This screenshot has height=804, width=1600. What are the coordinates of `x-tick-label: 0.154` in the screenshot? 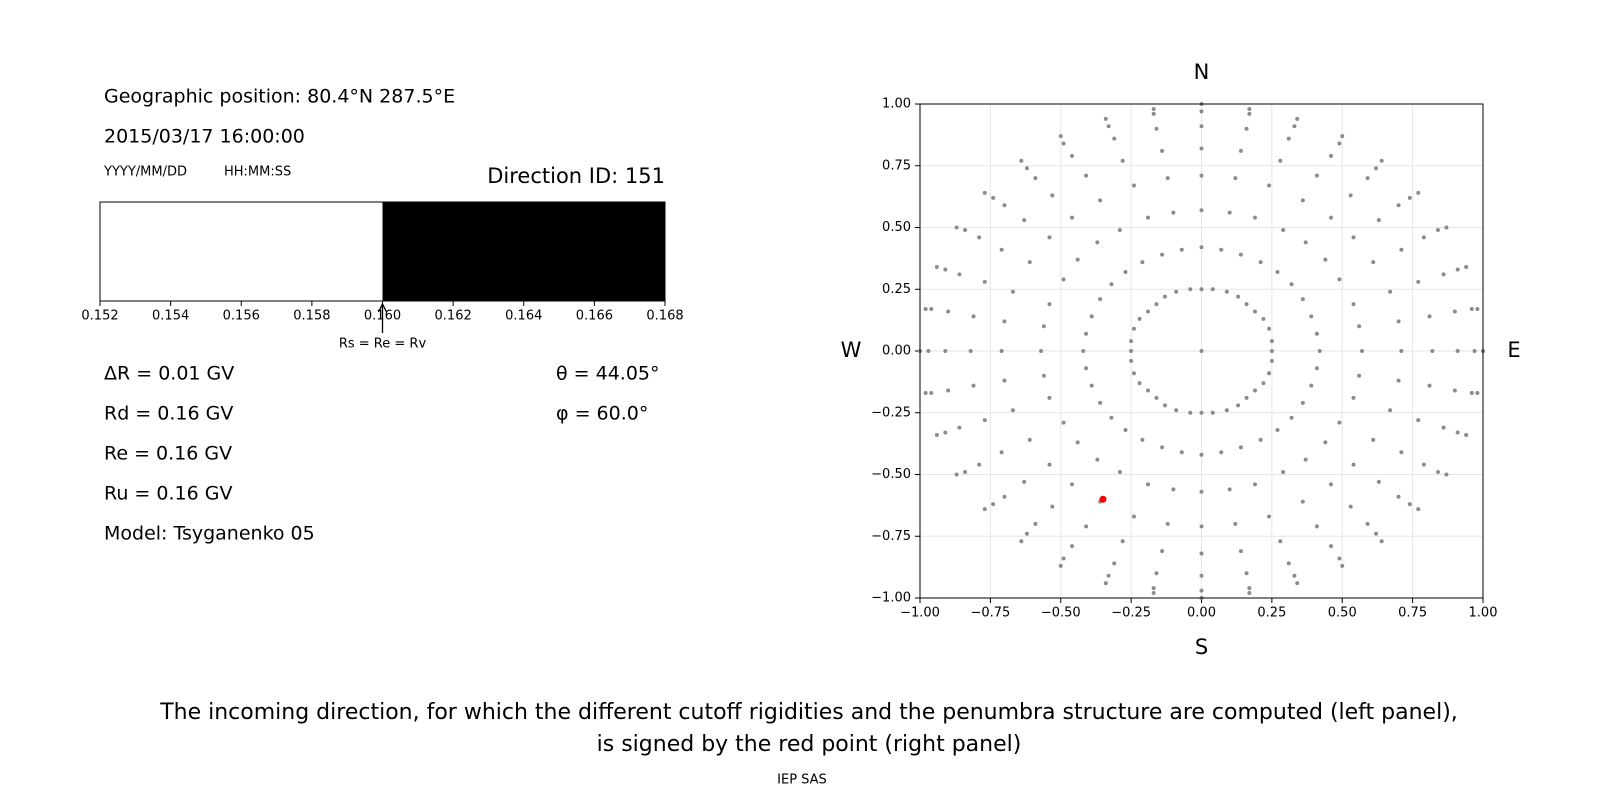 It's located at (170, 316).